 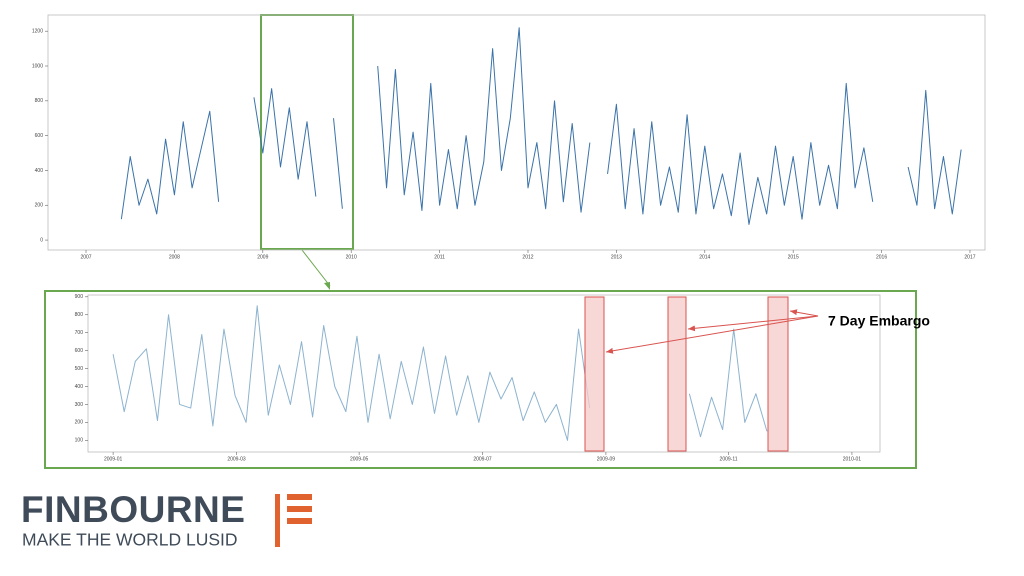 What do you see at coordinates (704, 257) in the screenshot?
I see `x-tick-label: 2014` at bounding box center [704, 257].